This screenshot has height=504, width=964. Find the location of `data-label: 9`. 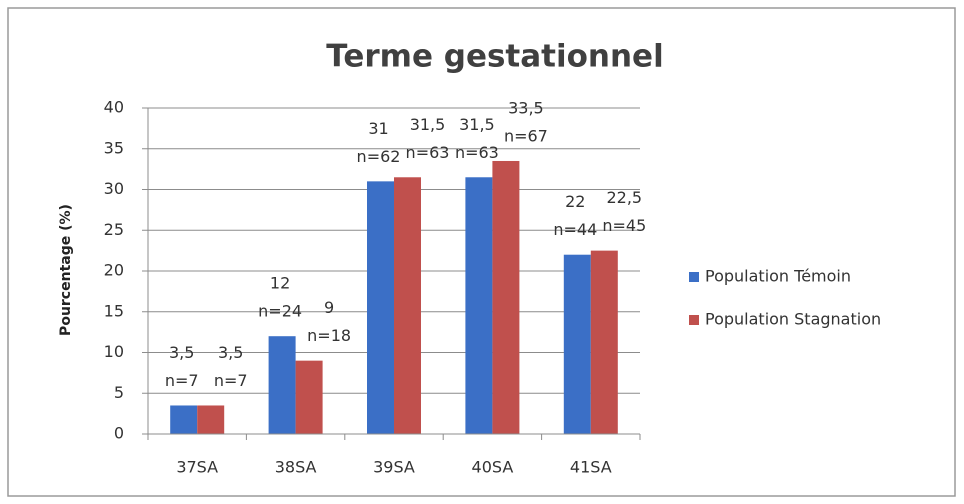

data-label: 9 is located at coordinates (329, 307).